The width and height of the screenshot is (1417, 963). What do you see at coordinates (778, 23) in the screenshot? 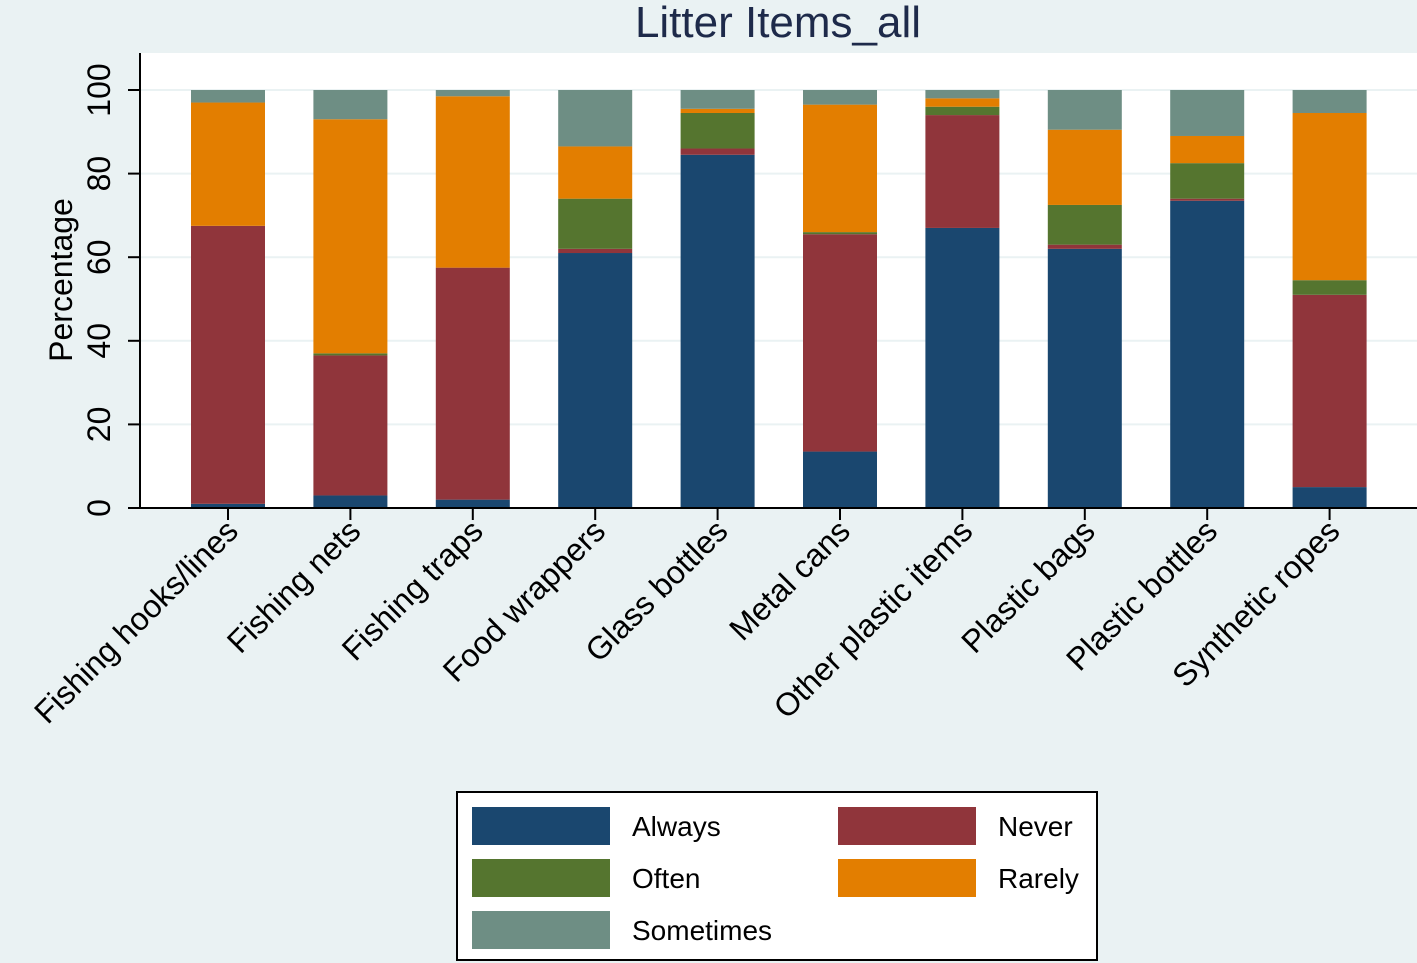
I see `chart-title: Litter Items_all` at bounding box center [778, 23].